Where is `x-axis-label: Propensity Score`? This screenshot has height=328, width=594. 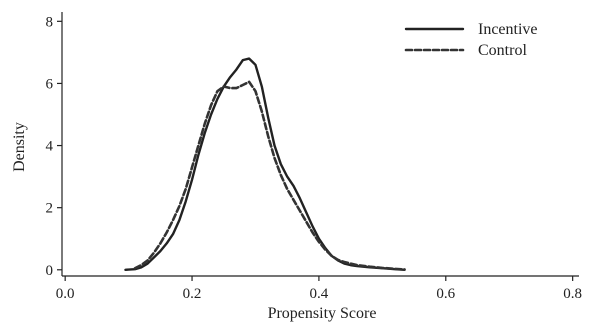
x-axis-label: Propensity Score is located at coordinates (322, 313).